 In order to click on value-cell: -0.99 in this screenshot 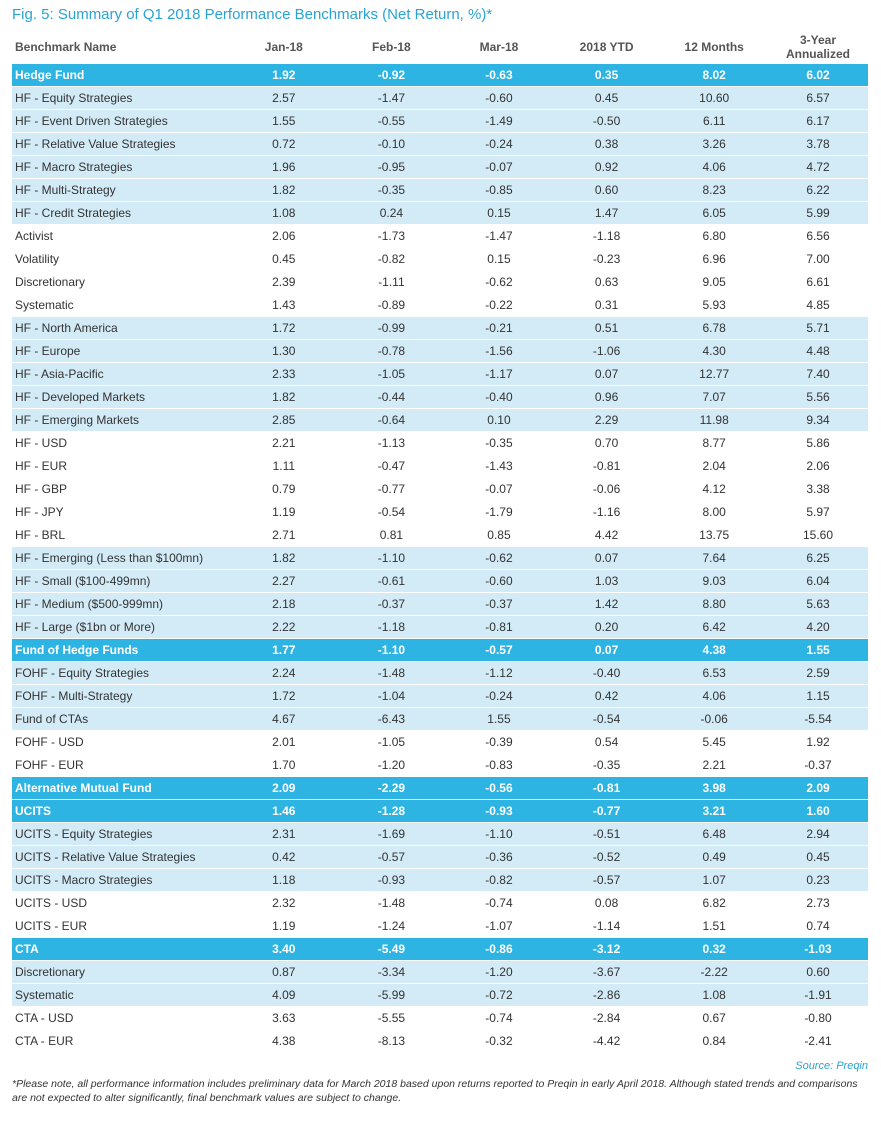, I will do `click(391, 328)`.